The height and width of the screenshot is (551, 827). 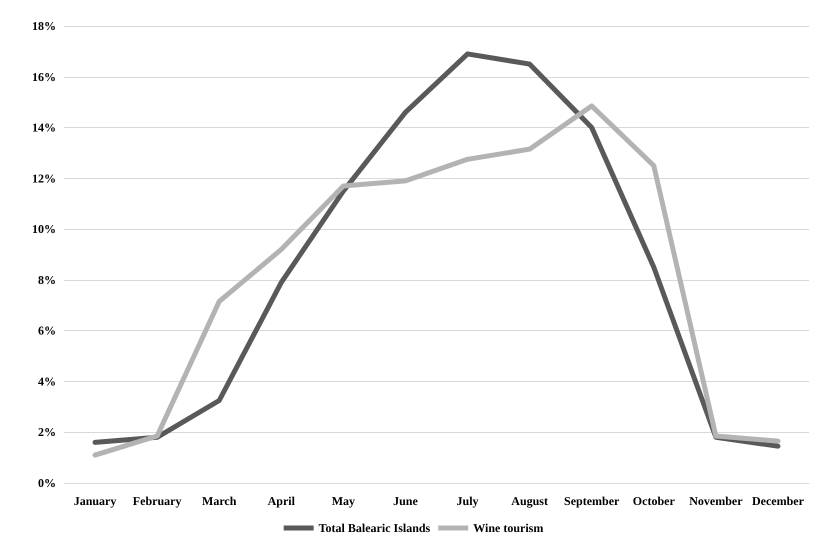 What do you see at coordinates (529, 501) in the screenshot?
I see `x-tick-label: August` at bounding box center [529, 501].